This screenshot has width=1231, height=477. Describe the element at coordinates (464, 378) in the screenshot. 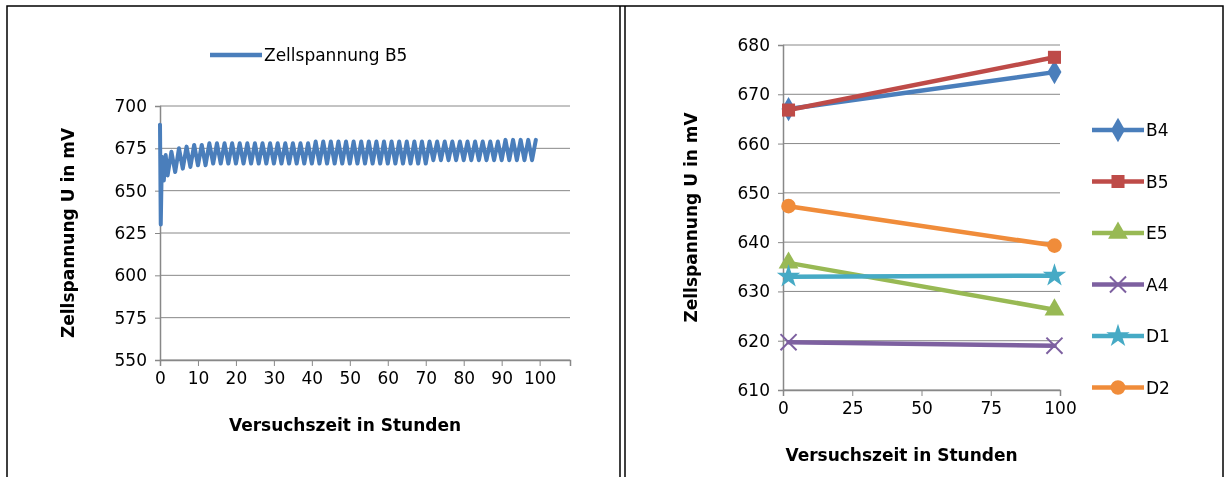

I see `x-tick-label: 80` at that location.